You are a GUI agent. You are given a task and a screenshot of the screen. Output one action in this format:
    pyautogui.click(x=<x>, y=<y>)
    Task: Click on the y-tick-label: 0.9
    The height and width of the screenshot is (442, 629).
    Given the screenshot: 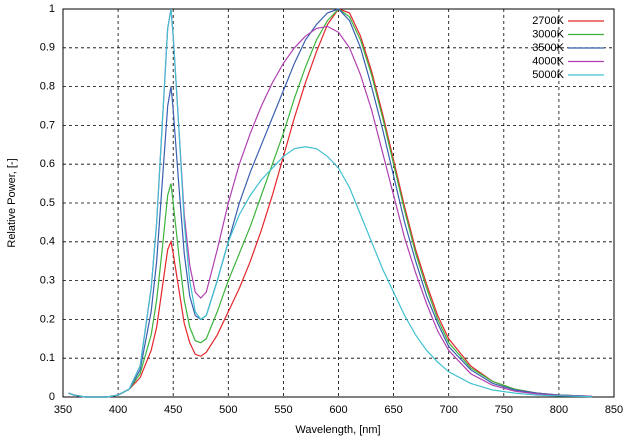 What is the action you would take?
    pyautogui.click(x=47, y=48)
    